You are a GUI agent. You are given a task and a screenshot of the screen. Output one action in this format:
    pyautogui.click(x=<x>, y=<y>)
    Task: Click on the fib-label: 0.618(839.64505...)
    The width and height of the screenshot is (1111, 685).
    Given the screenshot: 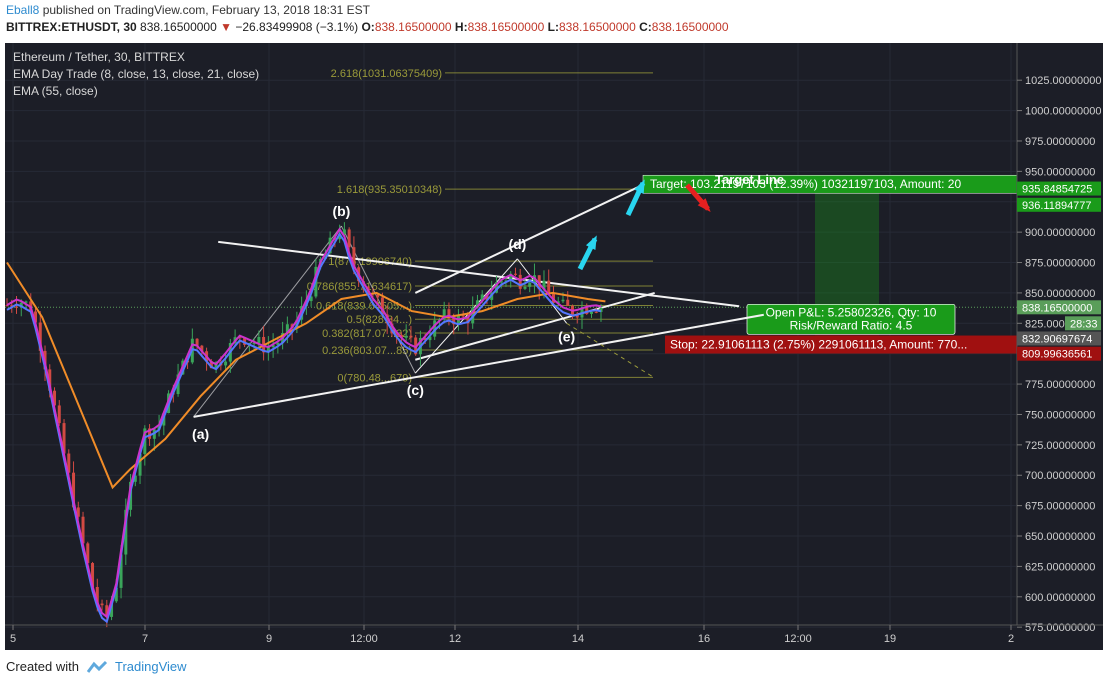 What is the action you would take?
    pyautogui.click(x=364, y=307)
    